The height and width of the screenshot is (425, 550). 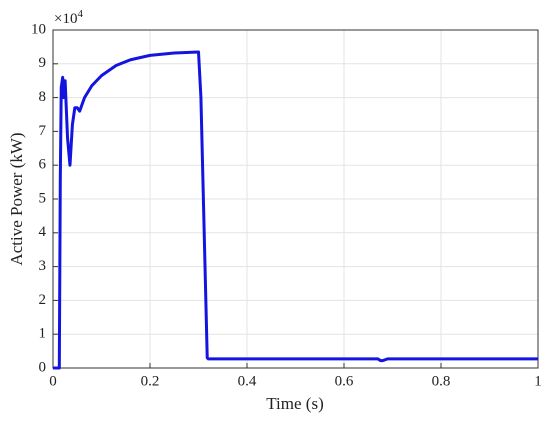 I want to click on y-multiplier-exponent: 4, so click(x=80, y=14).